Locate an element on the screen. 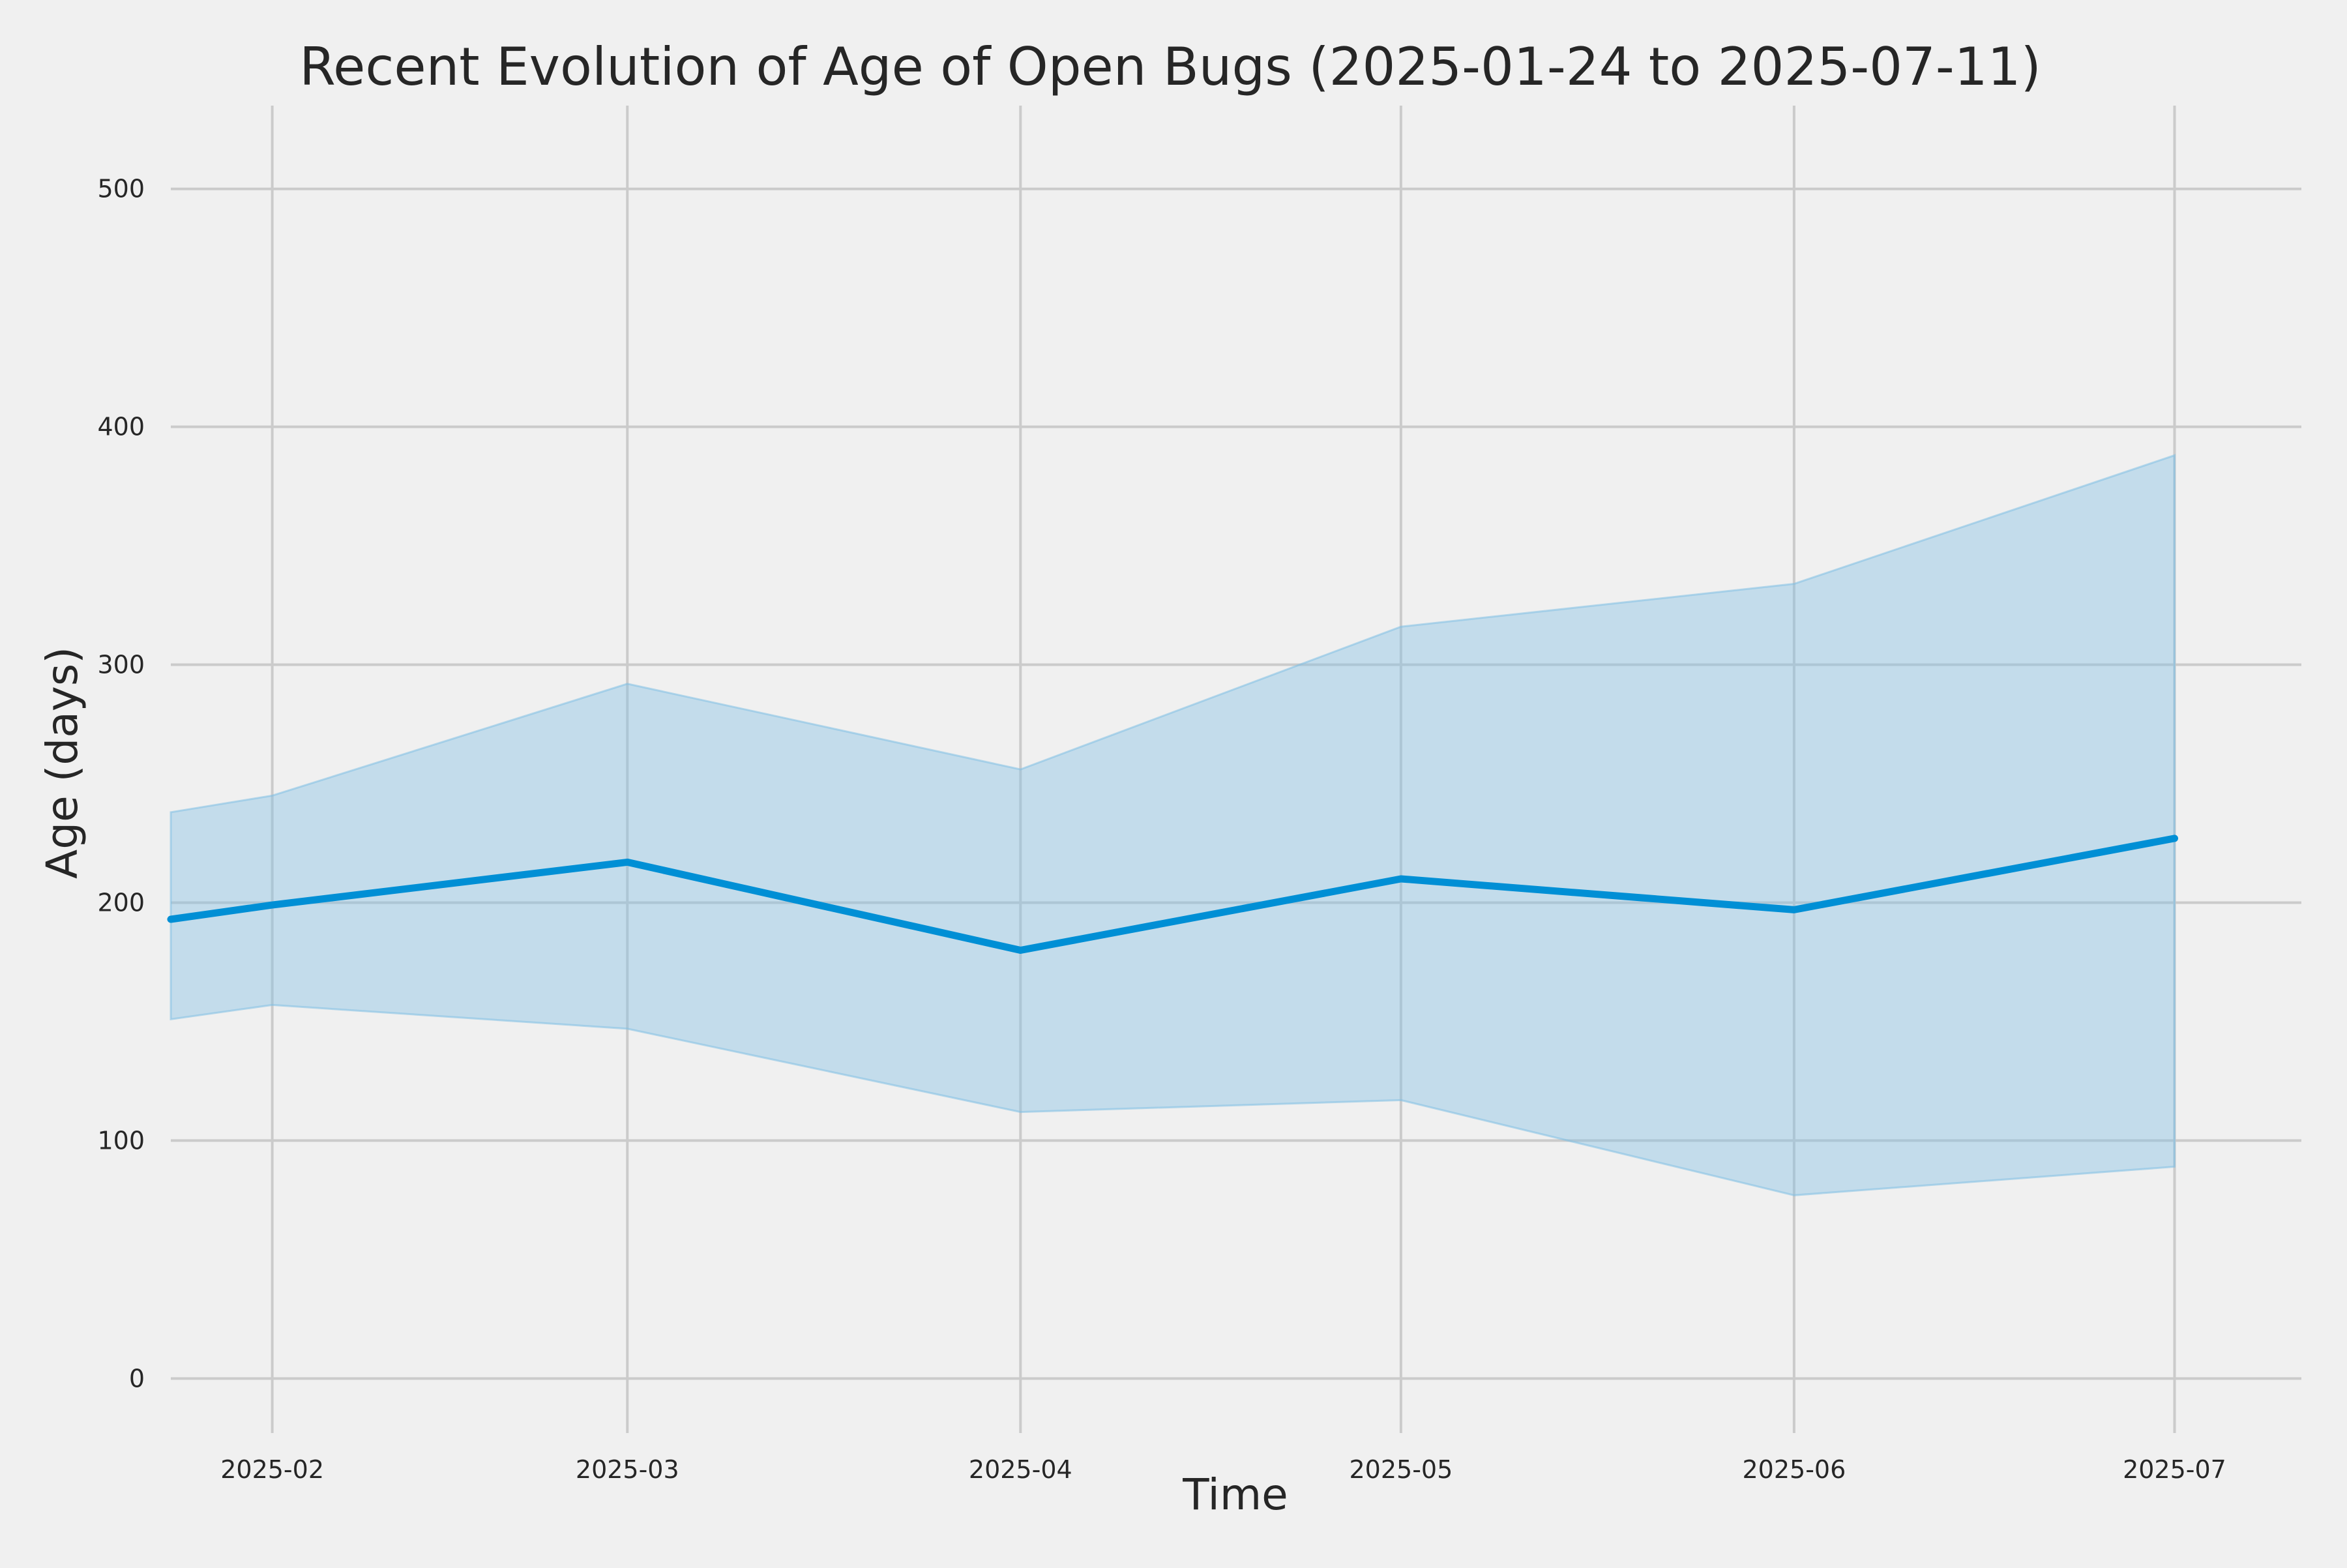 The image size is (2347, 1568). x-tick-label: 2025-02 is located at coordinates (272, 1470).